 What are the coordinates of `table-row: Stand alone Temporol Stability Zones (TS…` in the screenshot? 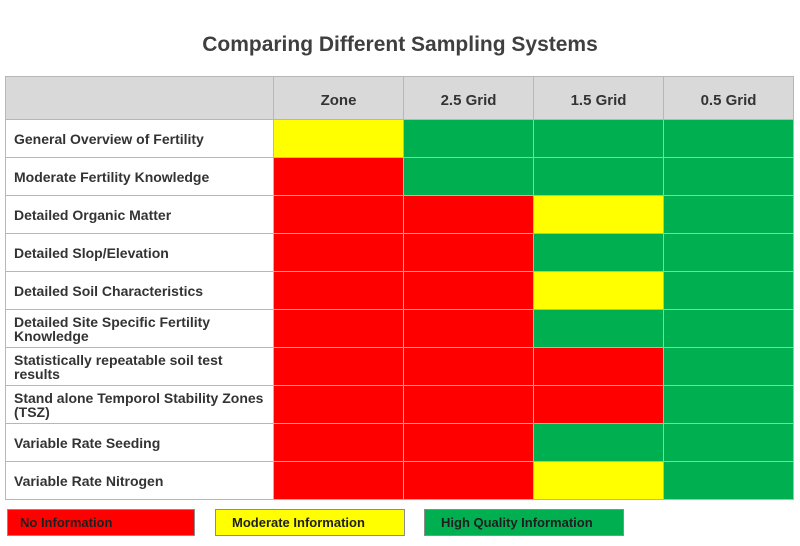 It's located at (399, 404).